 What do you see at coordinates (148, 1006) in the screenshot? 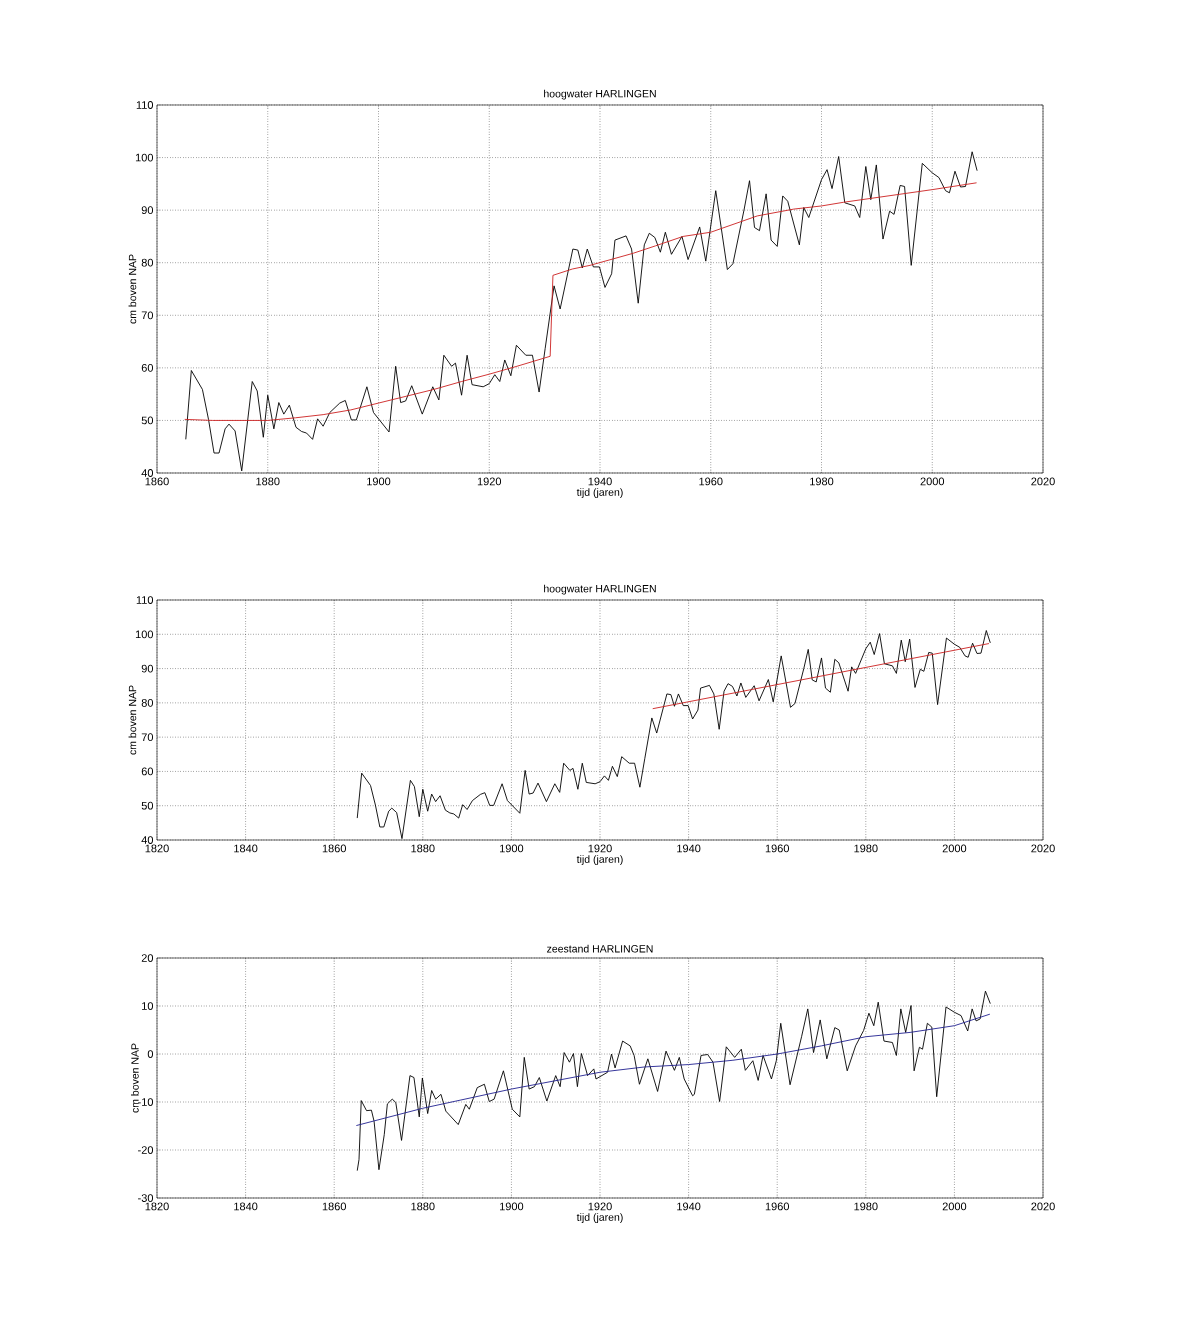
I see `y-tick-label: 10` at bounding box center [148, 1006].